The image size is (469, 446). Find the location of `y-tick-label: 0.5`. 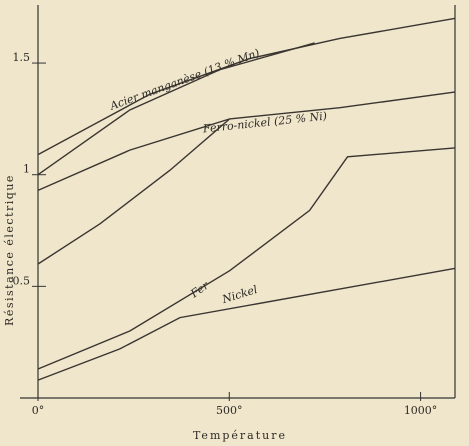

y-tick-label: 0.5 is located at coordinates (22, 280).